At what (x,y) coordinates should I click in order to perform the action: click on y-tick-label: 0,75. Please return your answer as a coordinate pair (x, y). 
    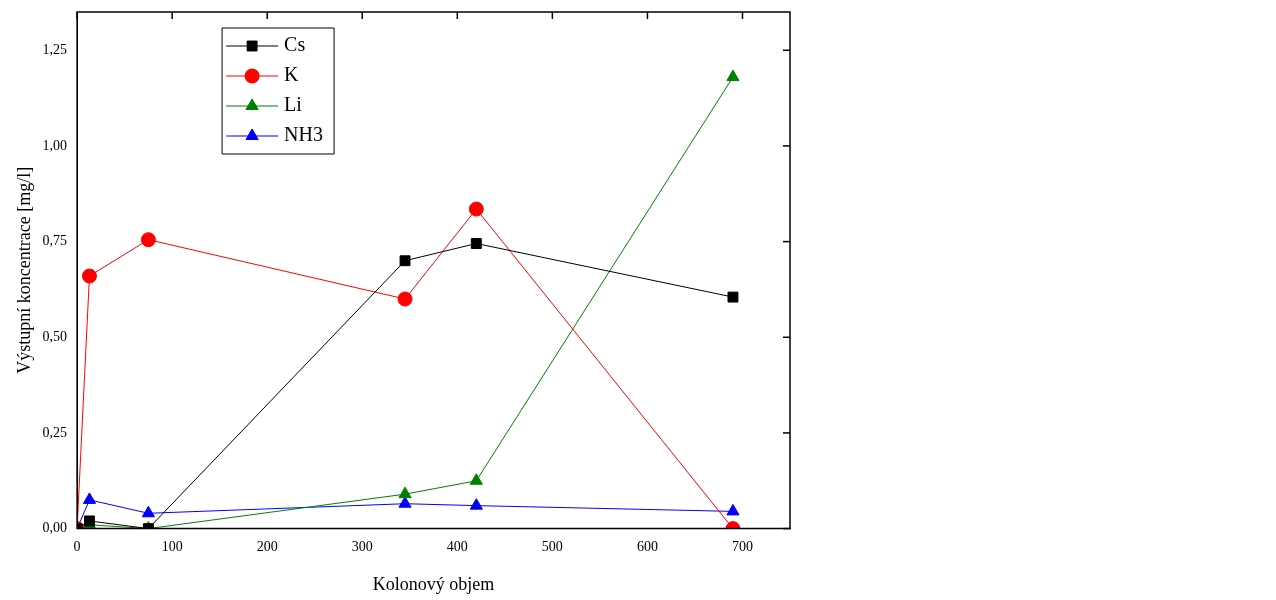
    Looking at the image, I should click on (55, 241).